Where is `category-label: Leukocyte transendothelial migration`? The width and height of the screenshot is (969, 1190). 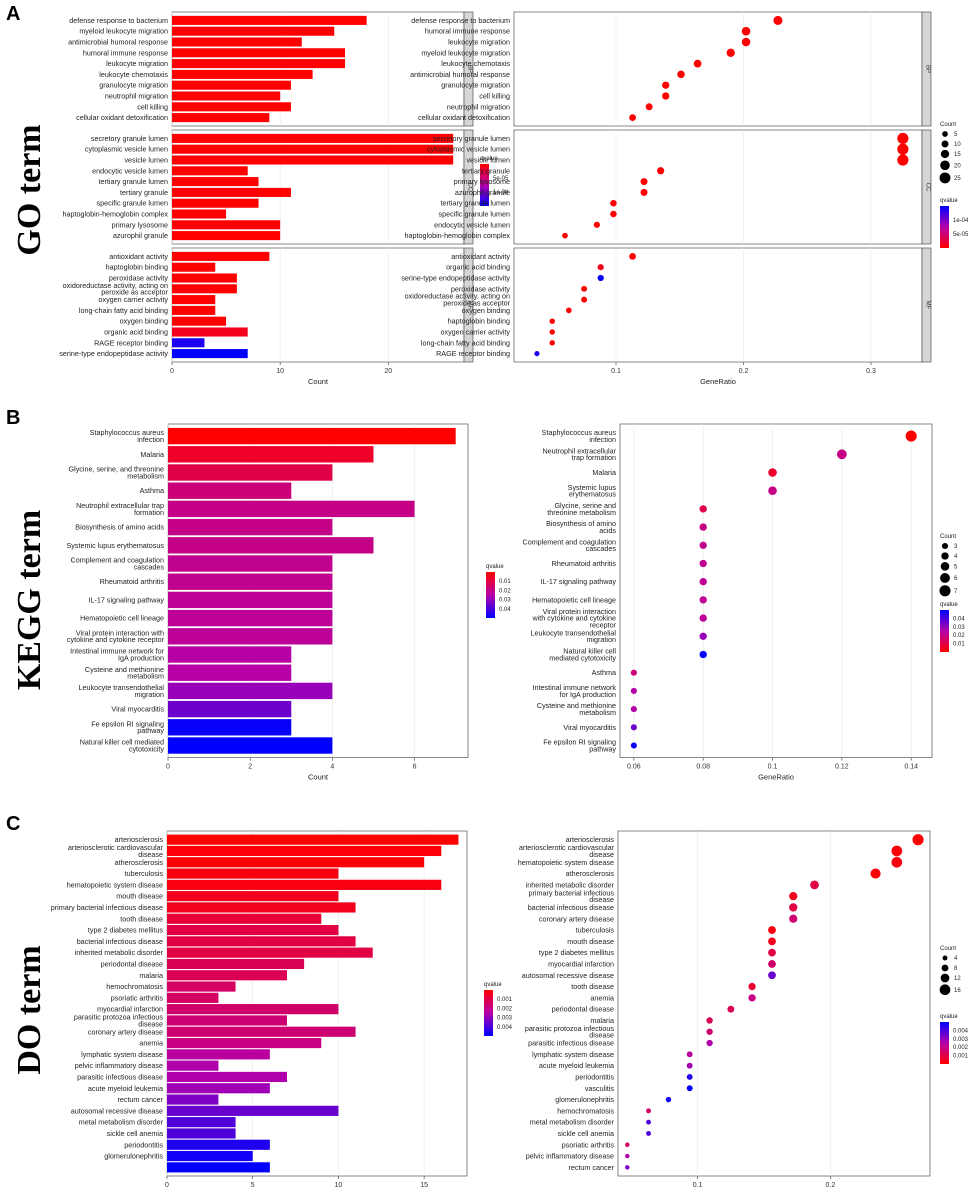 category-label: Leukocyte transendothelial migration is located at coordinates (573, 636).